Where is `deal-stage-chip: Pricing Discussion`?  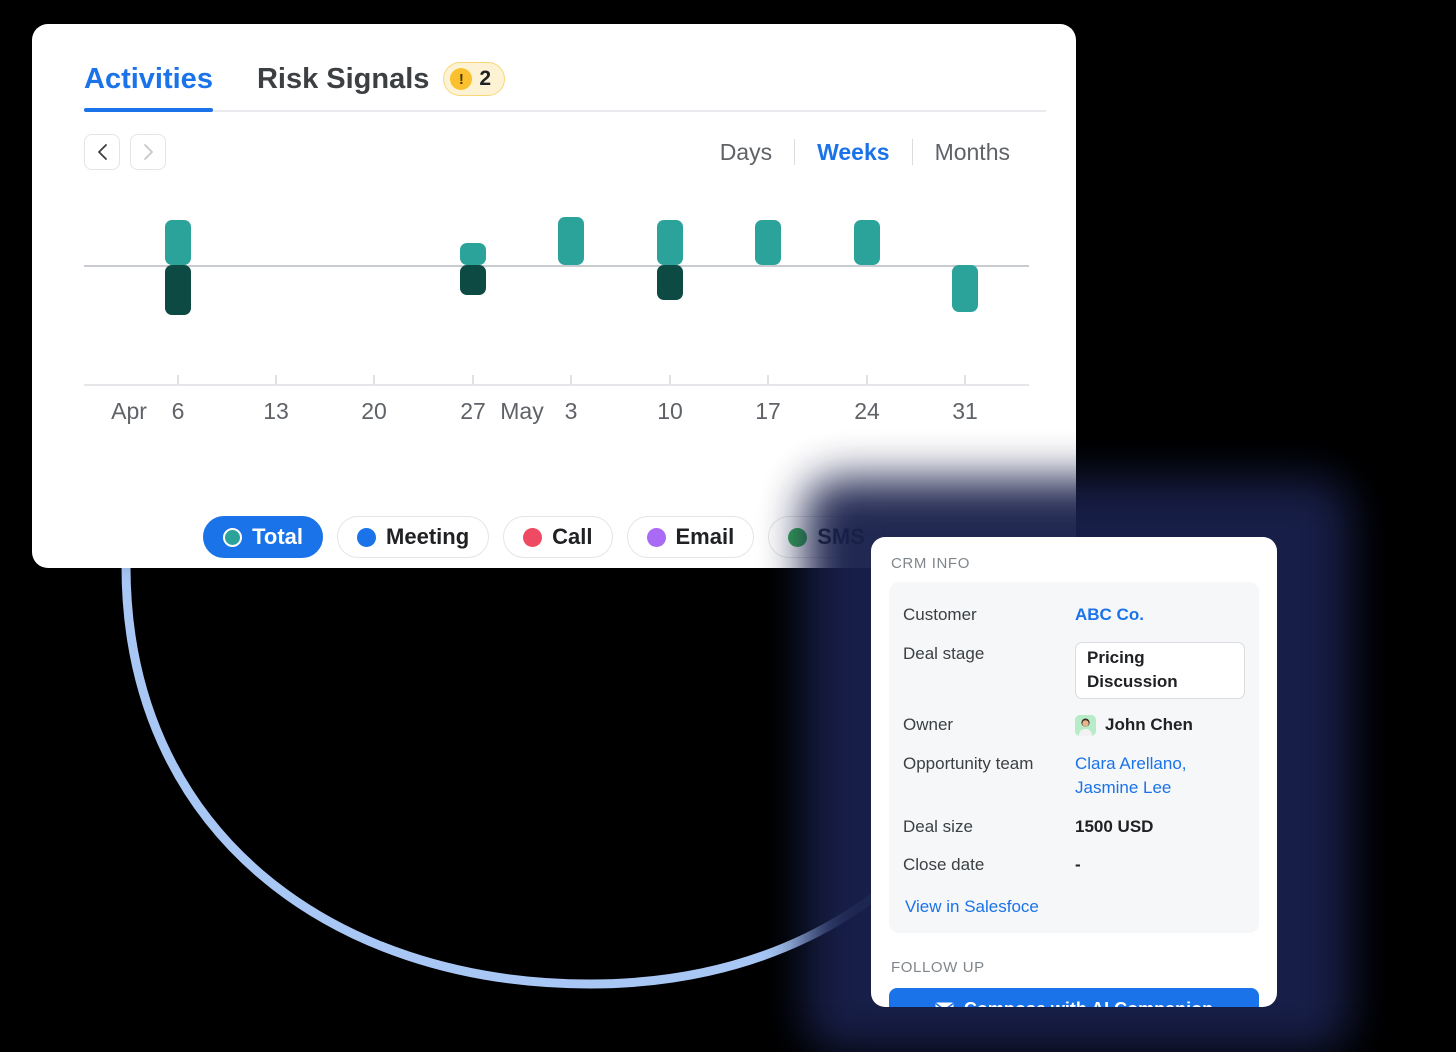 deal-stage-chip: Pricing Discussion is located at coordinates (1160, 670).